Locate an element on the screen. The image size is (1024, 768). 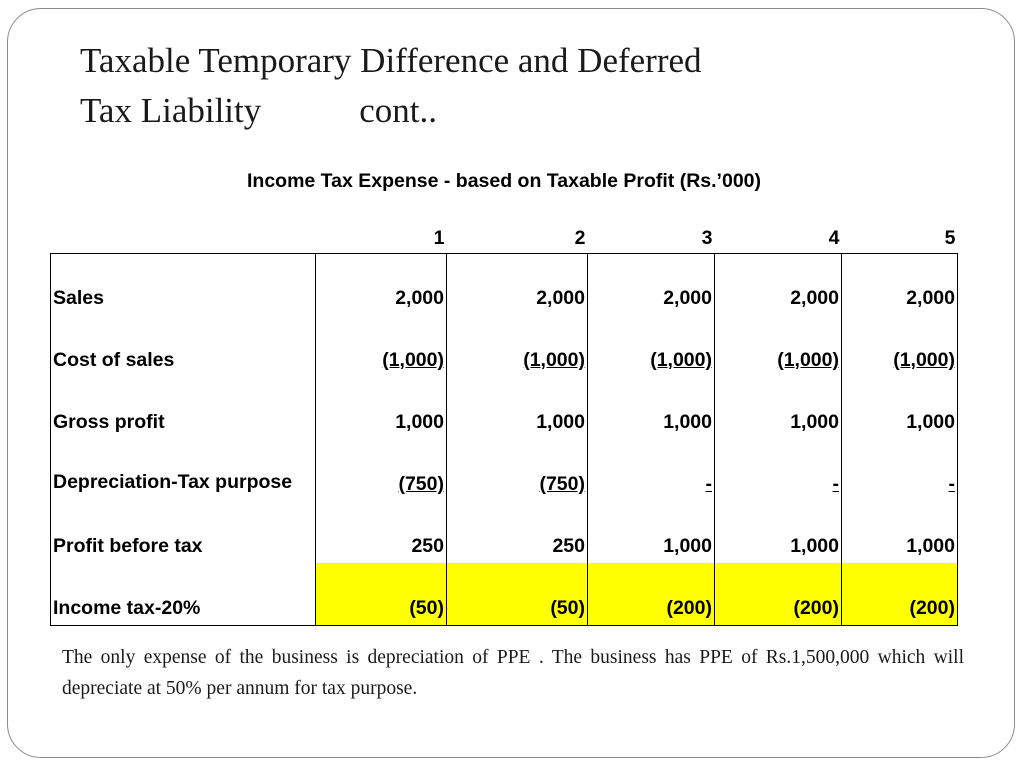
year-header: 1 is located at coordinates (439, 237).